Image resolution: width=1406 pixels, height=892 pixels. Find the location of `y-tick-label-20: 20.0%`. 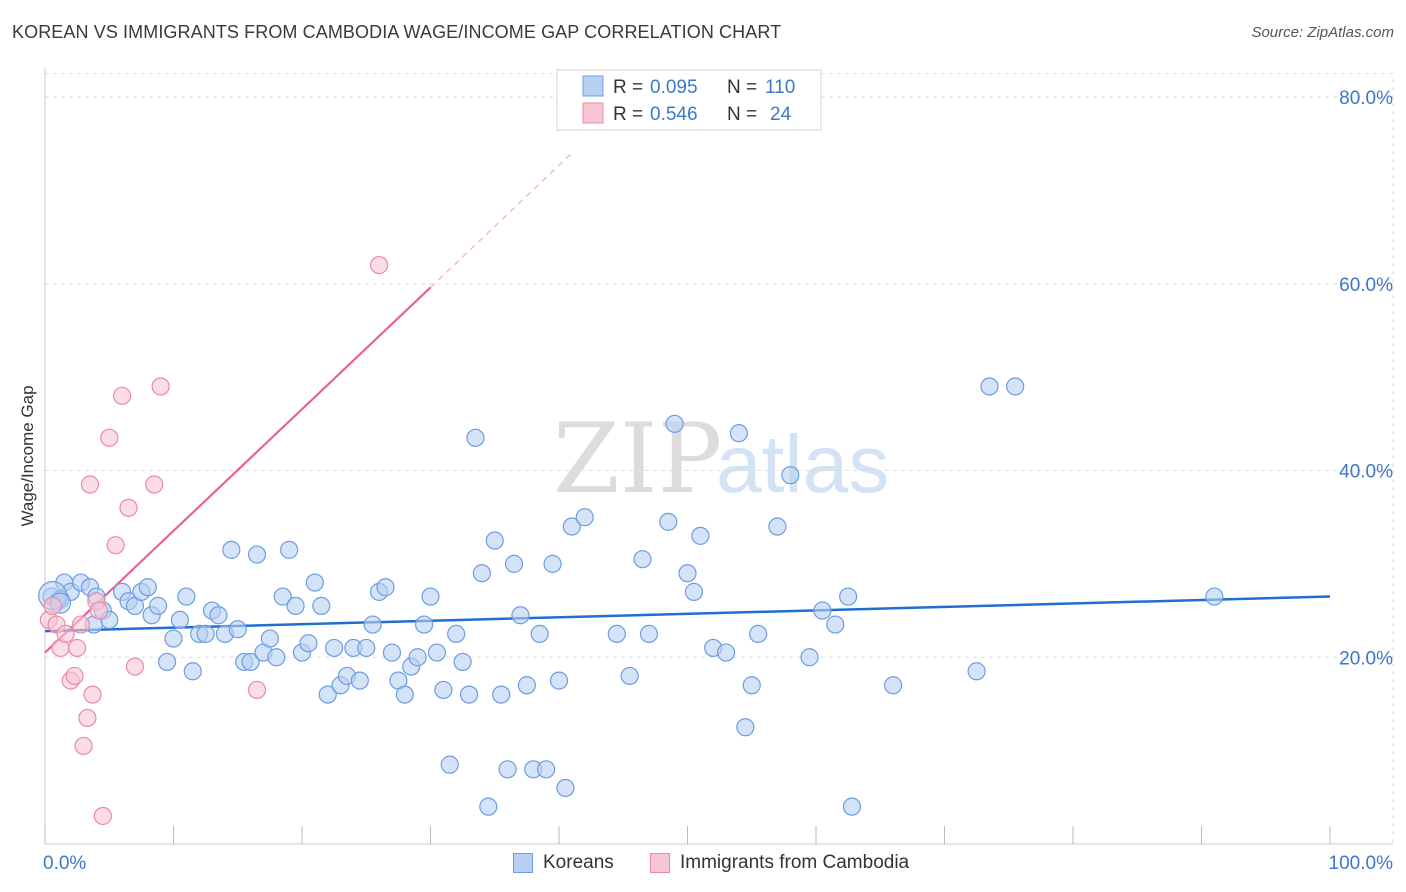

y-tick-label-20: 20.0% is located at coordinates (1366, 658).